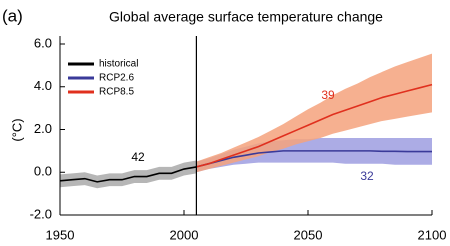  Describe the element at coordinates (328, 95) in the screenshot. I see `model-count: 39` at that location.